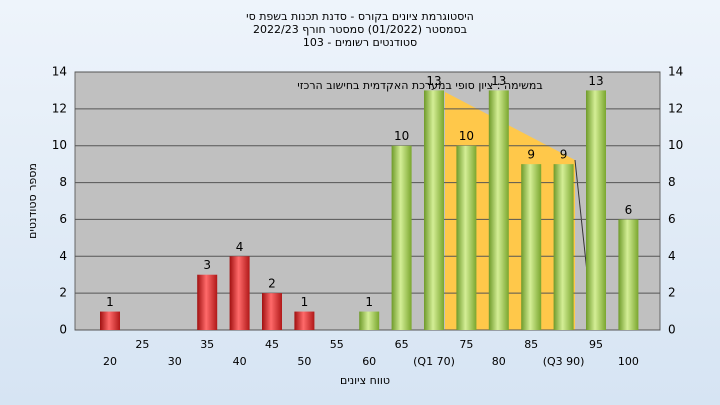 The width and height of the screenshot is (720, 405). Describe the element at coordinates (531, 344) in the screenshot. I see `x-tick-label: 85` at that location.